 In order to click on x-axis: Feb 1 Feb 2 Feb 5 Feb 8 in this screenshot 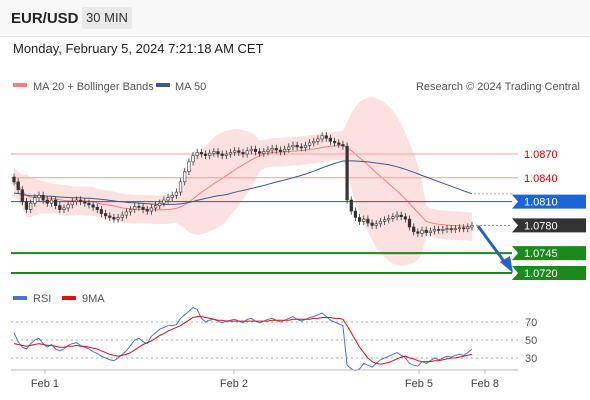, I will do `click(264, 379)`.